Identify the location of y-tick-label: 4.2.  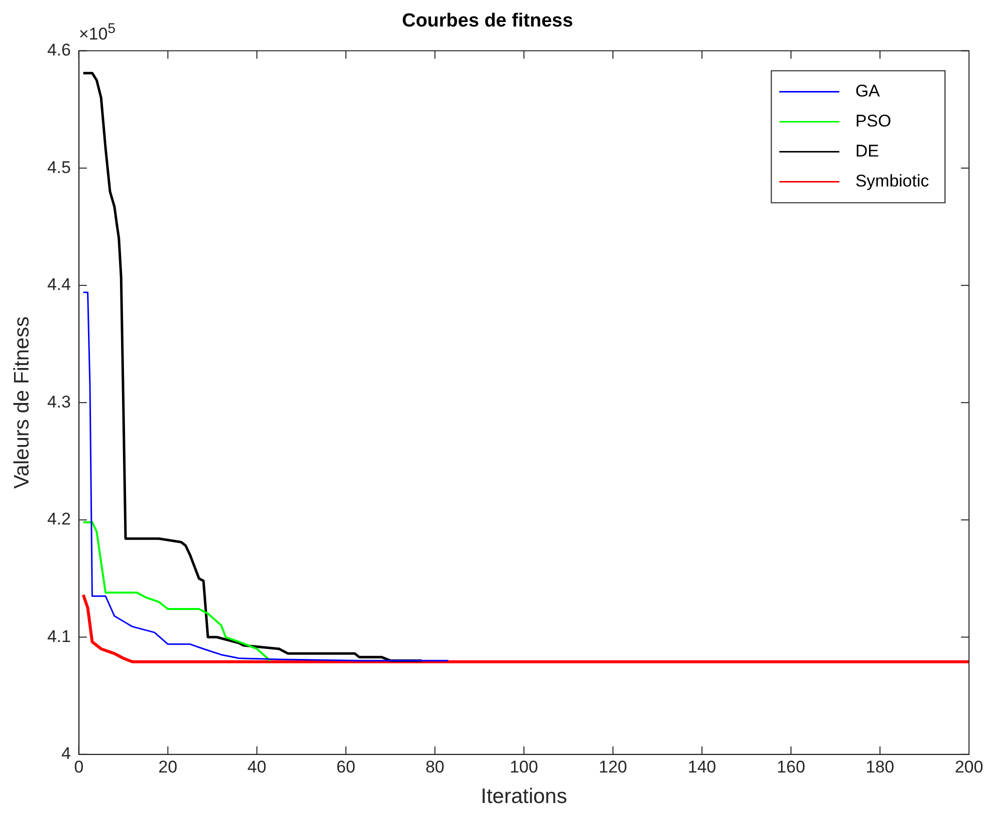
(59, 519).